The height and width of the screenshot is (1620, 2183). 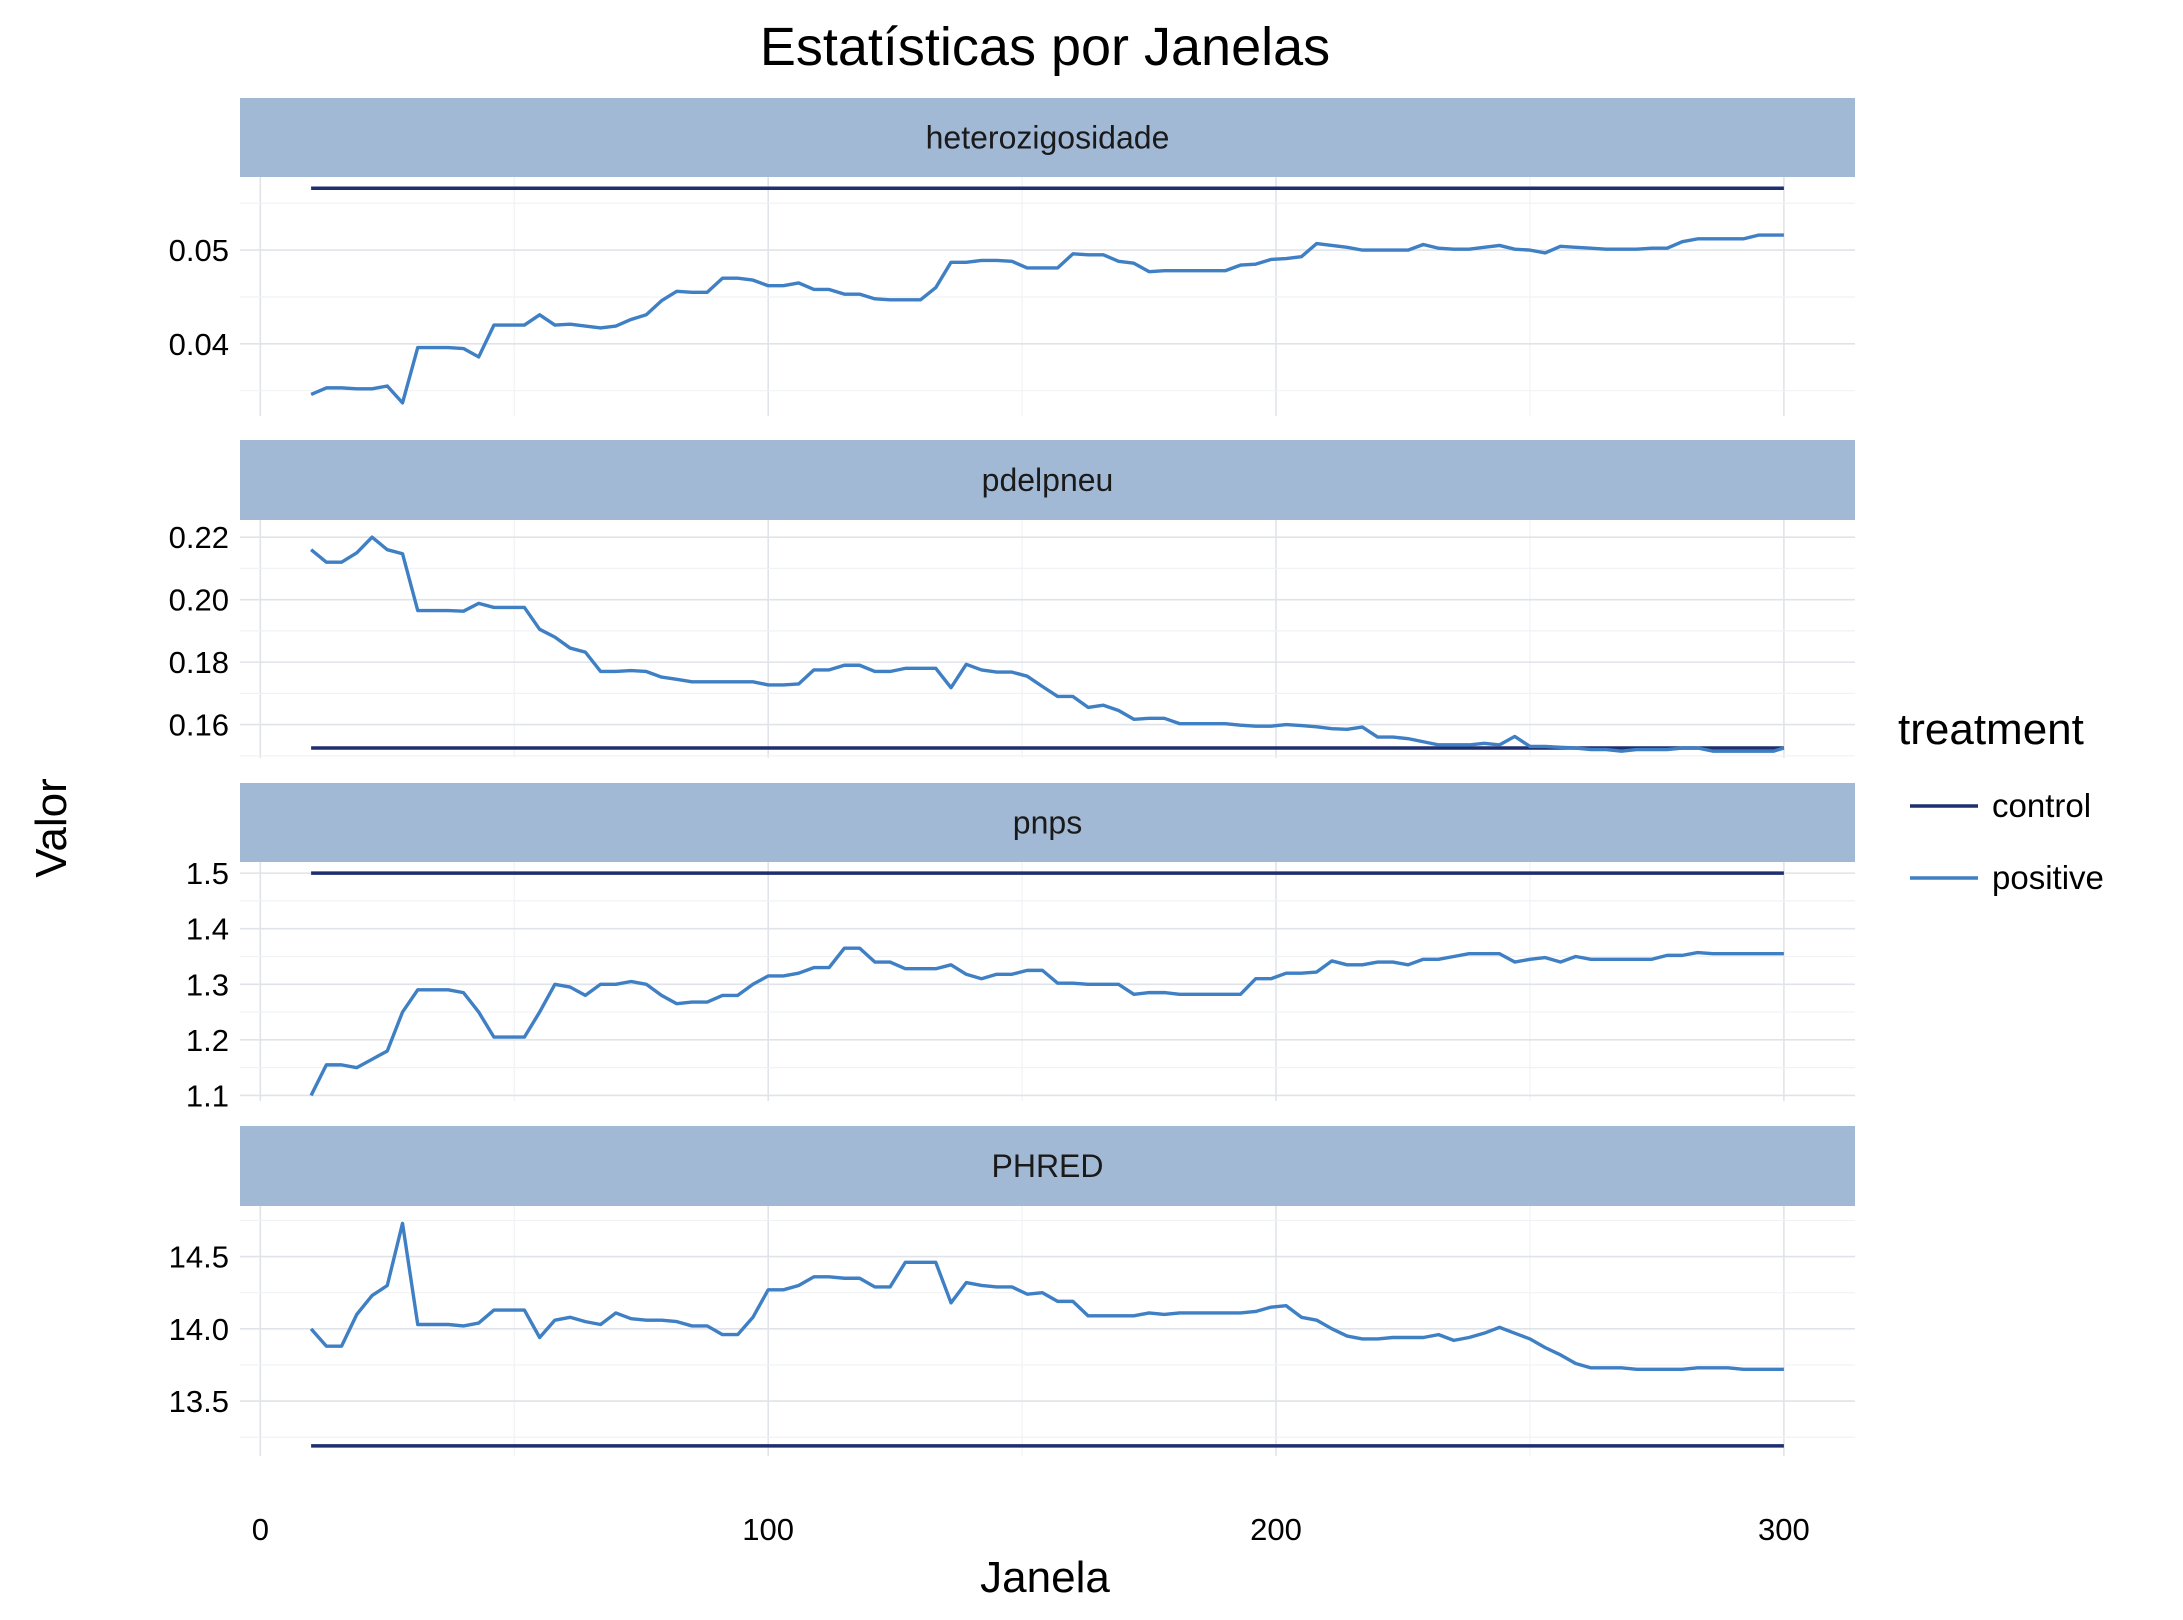 What do you see at coordinates (199, 1257) in the screenshot?
I see `y-tick-label: 14.5` at bounding box center [199, 1257].